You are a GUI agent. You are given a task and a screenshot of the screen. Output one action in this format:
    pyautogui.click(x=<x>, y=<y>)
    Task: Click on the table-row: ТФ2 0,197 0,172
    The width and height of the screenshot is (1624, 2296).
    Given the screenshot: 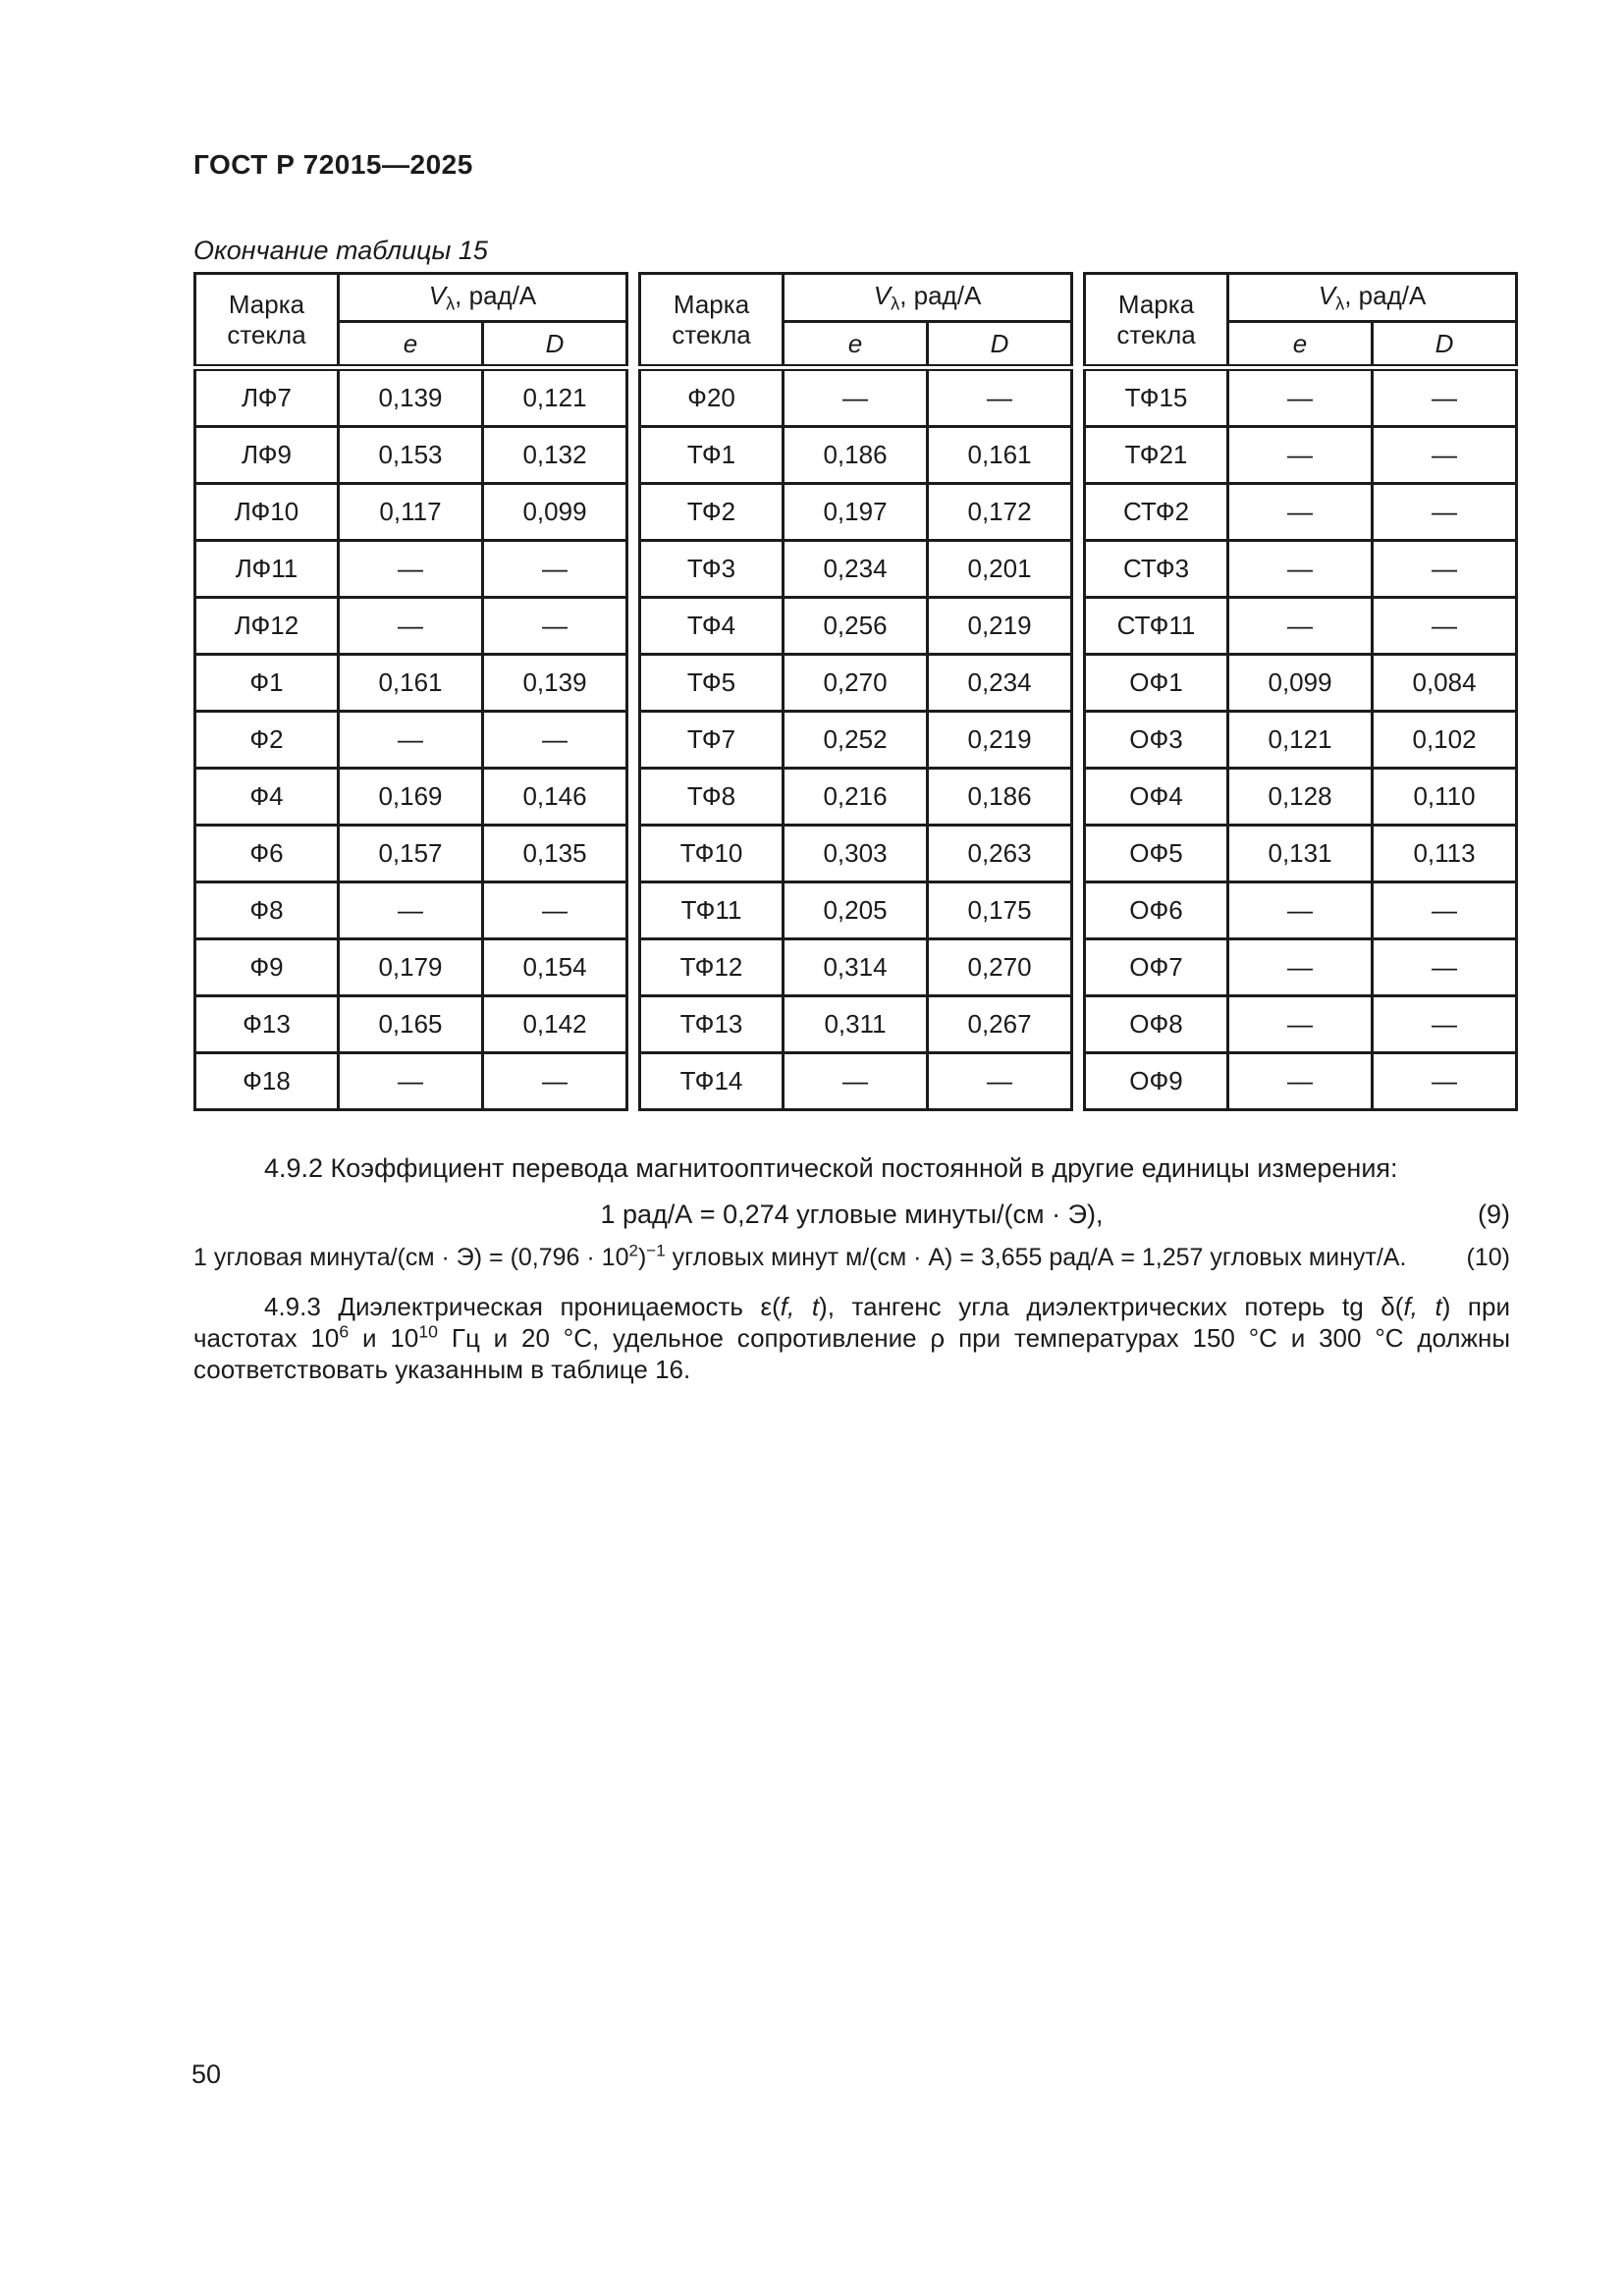 What is the action you would take?
    pyautogui.click(x=856, y=512)
    